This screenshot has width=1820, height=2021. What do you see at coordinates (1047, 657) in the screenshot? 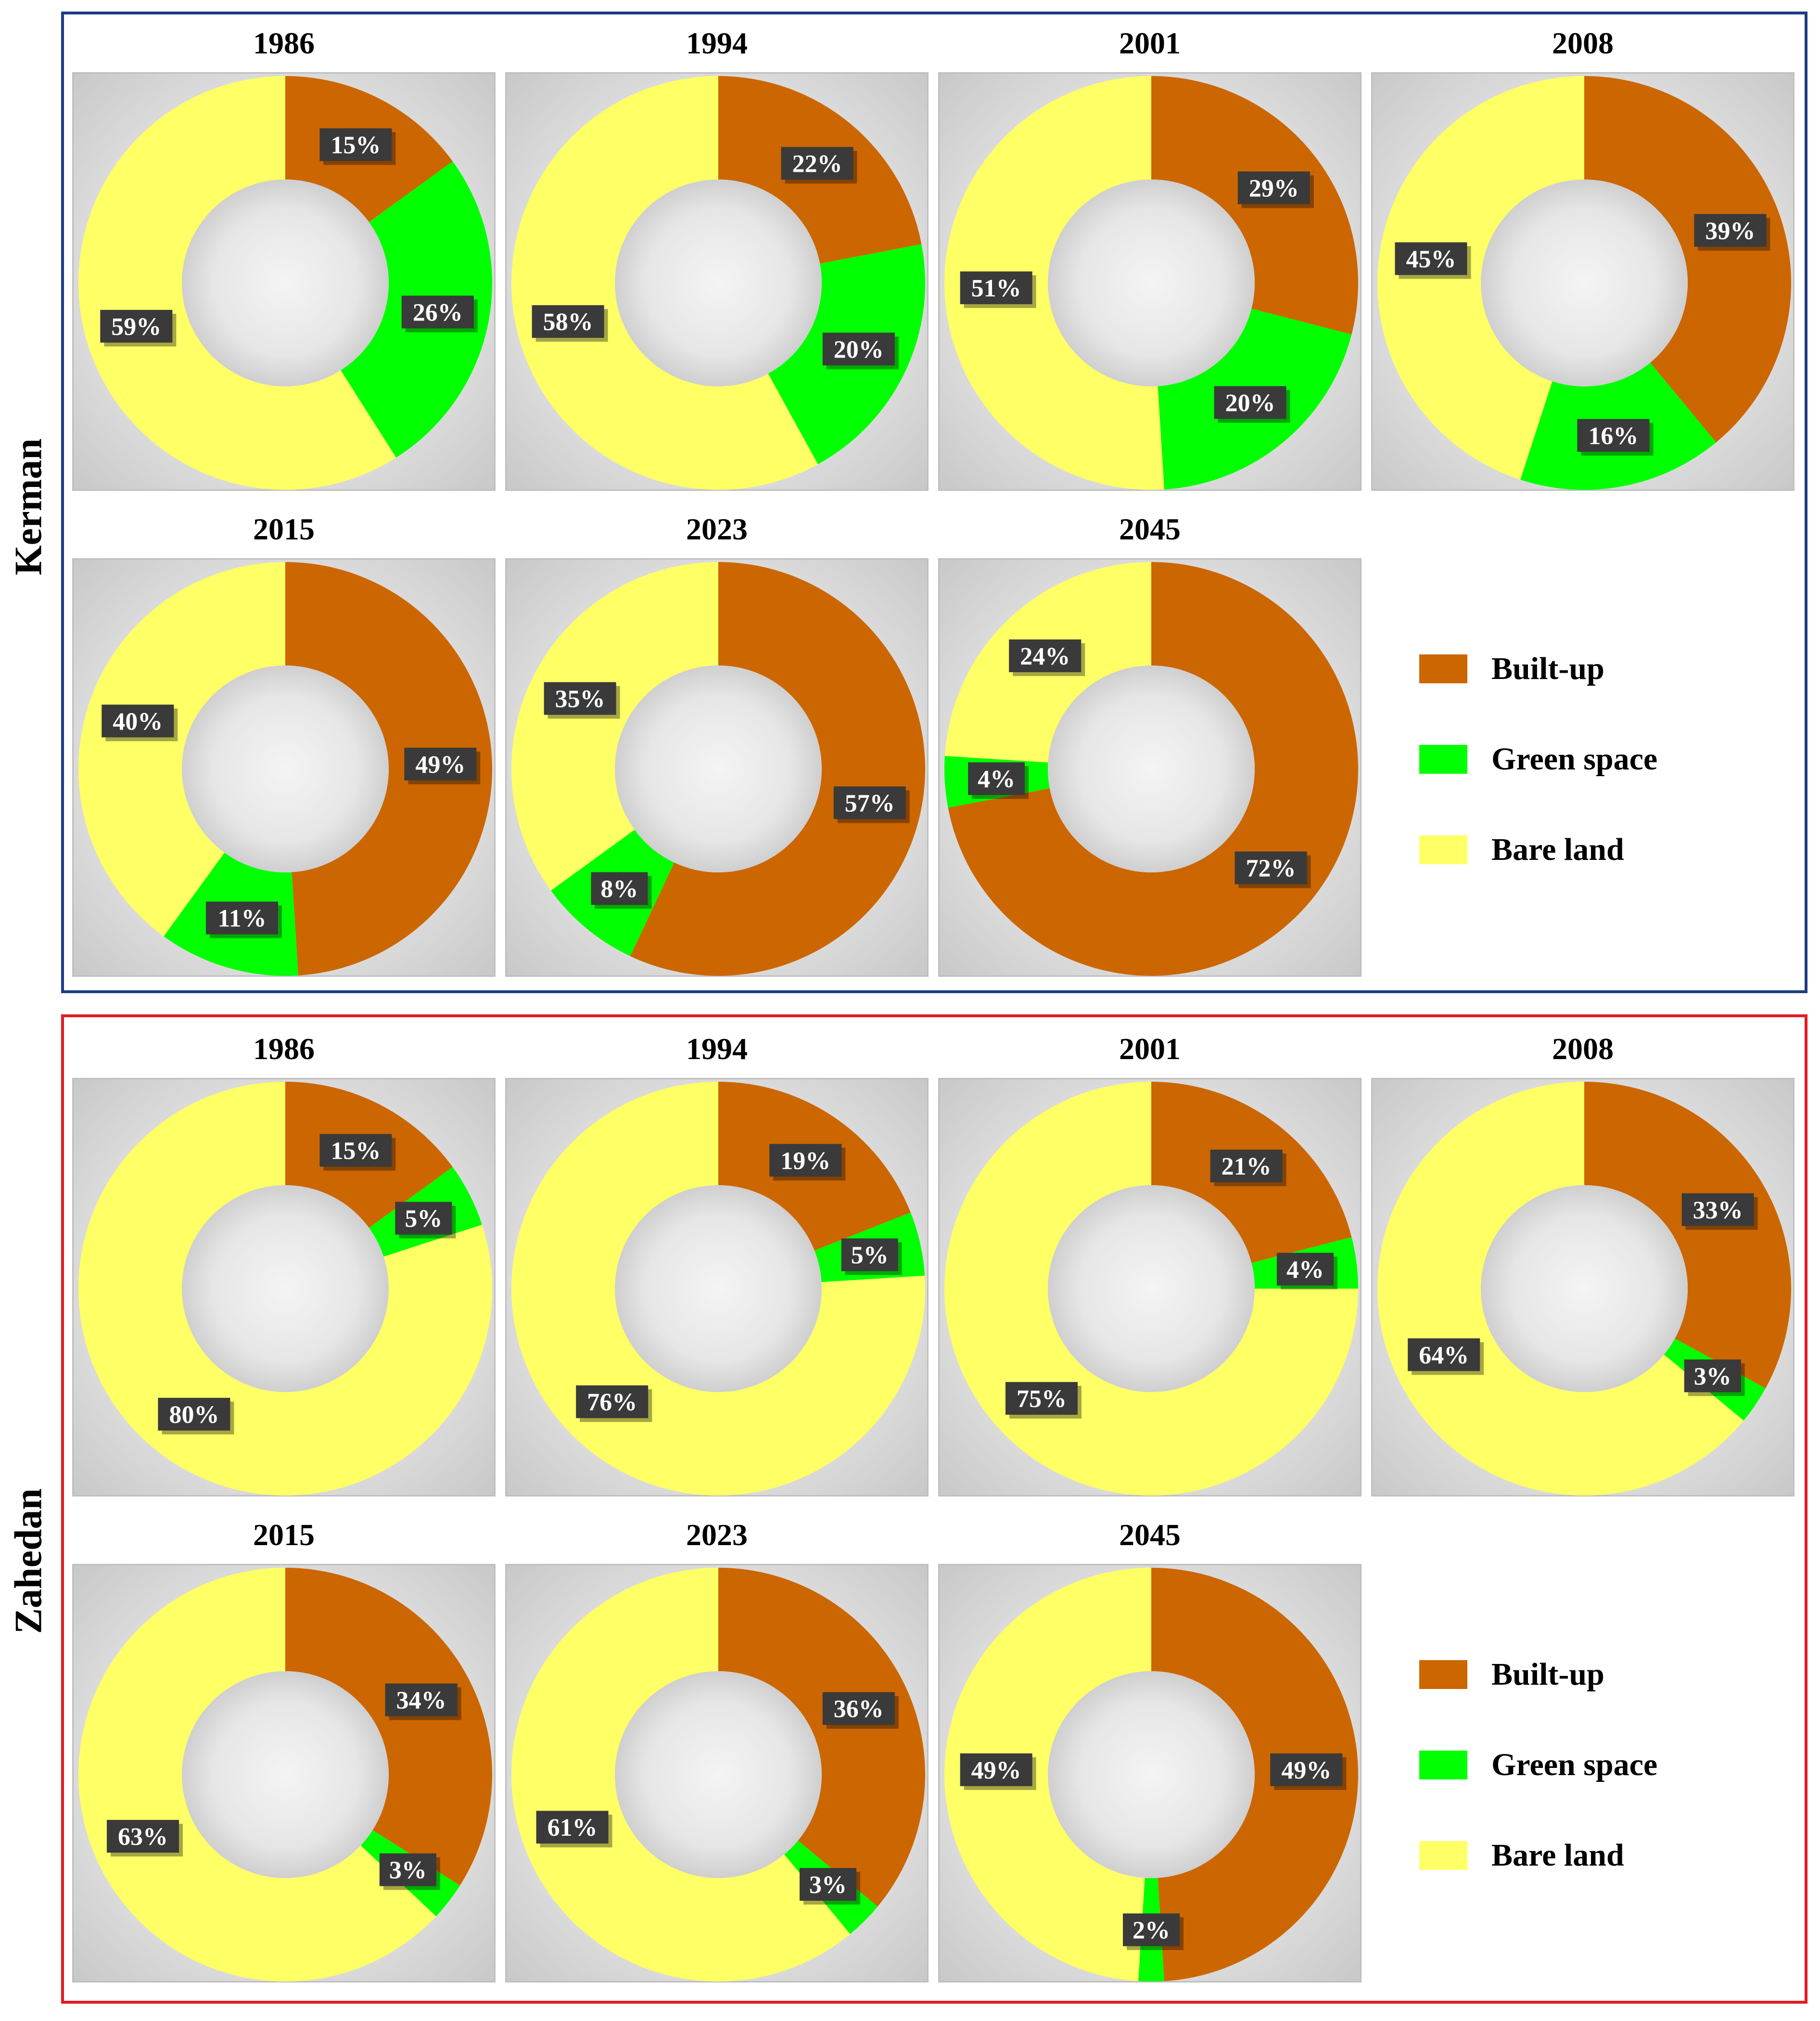
I see `data-label-bare-land: 24%` at bounding box center [1047, 657].